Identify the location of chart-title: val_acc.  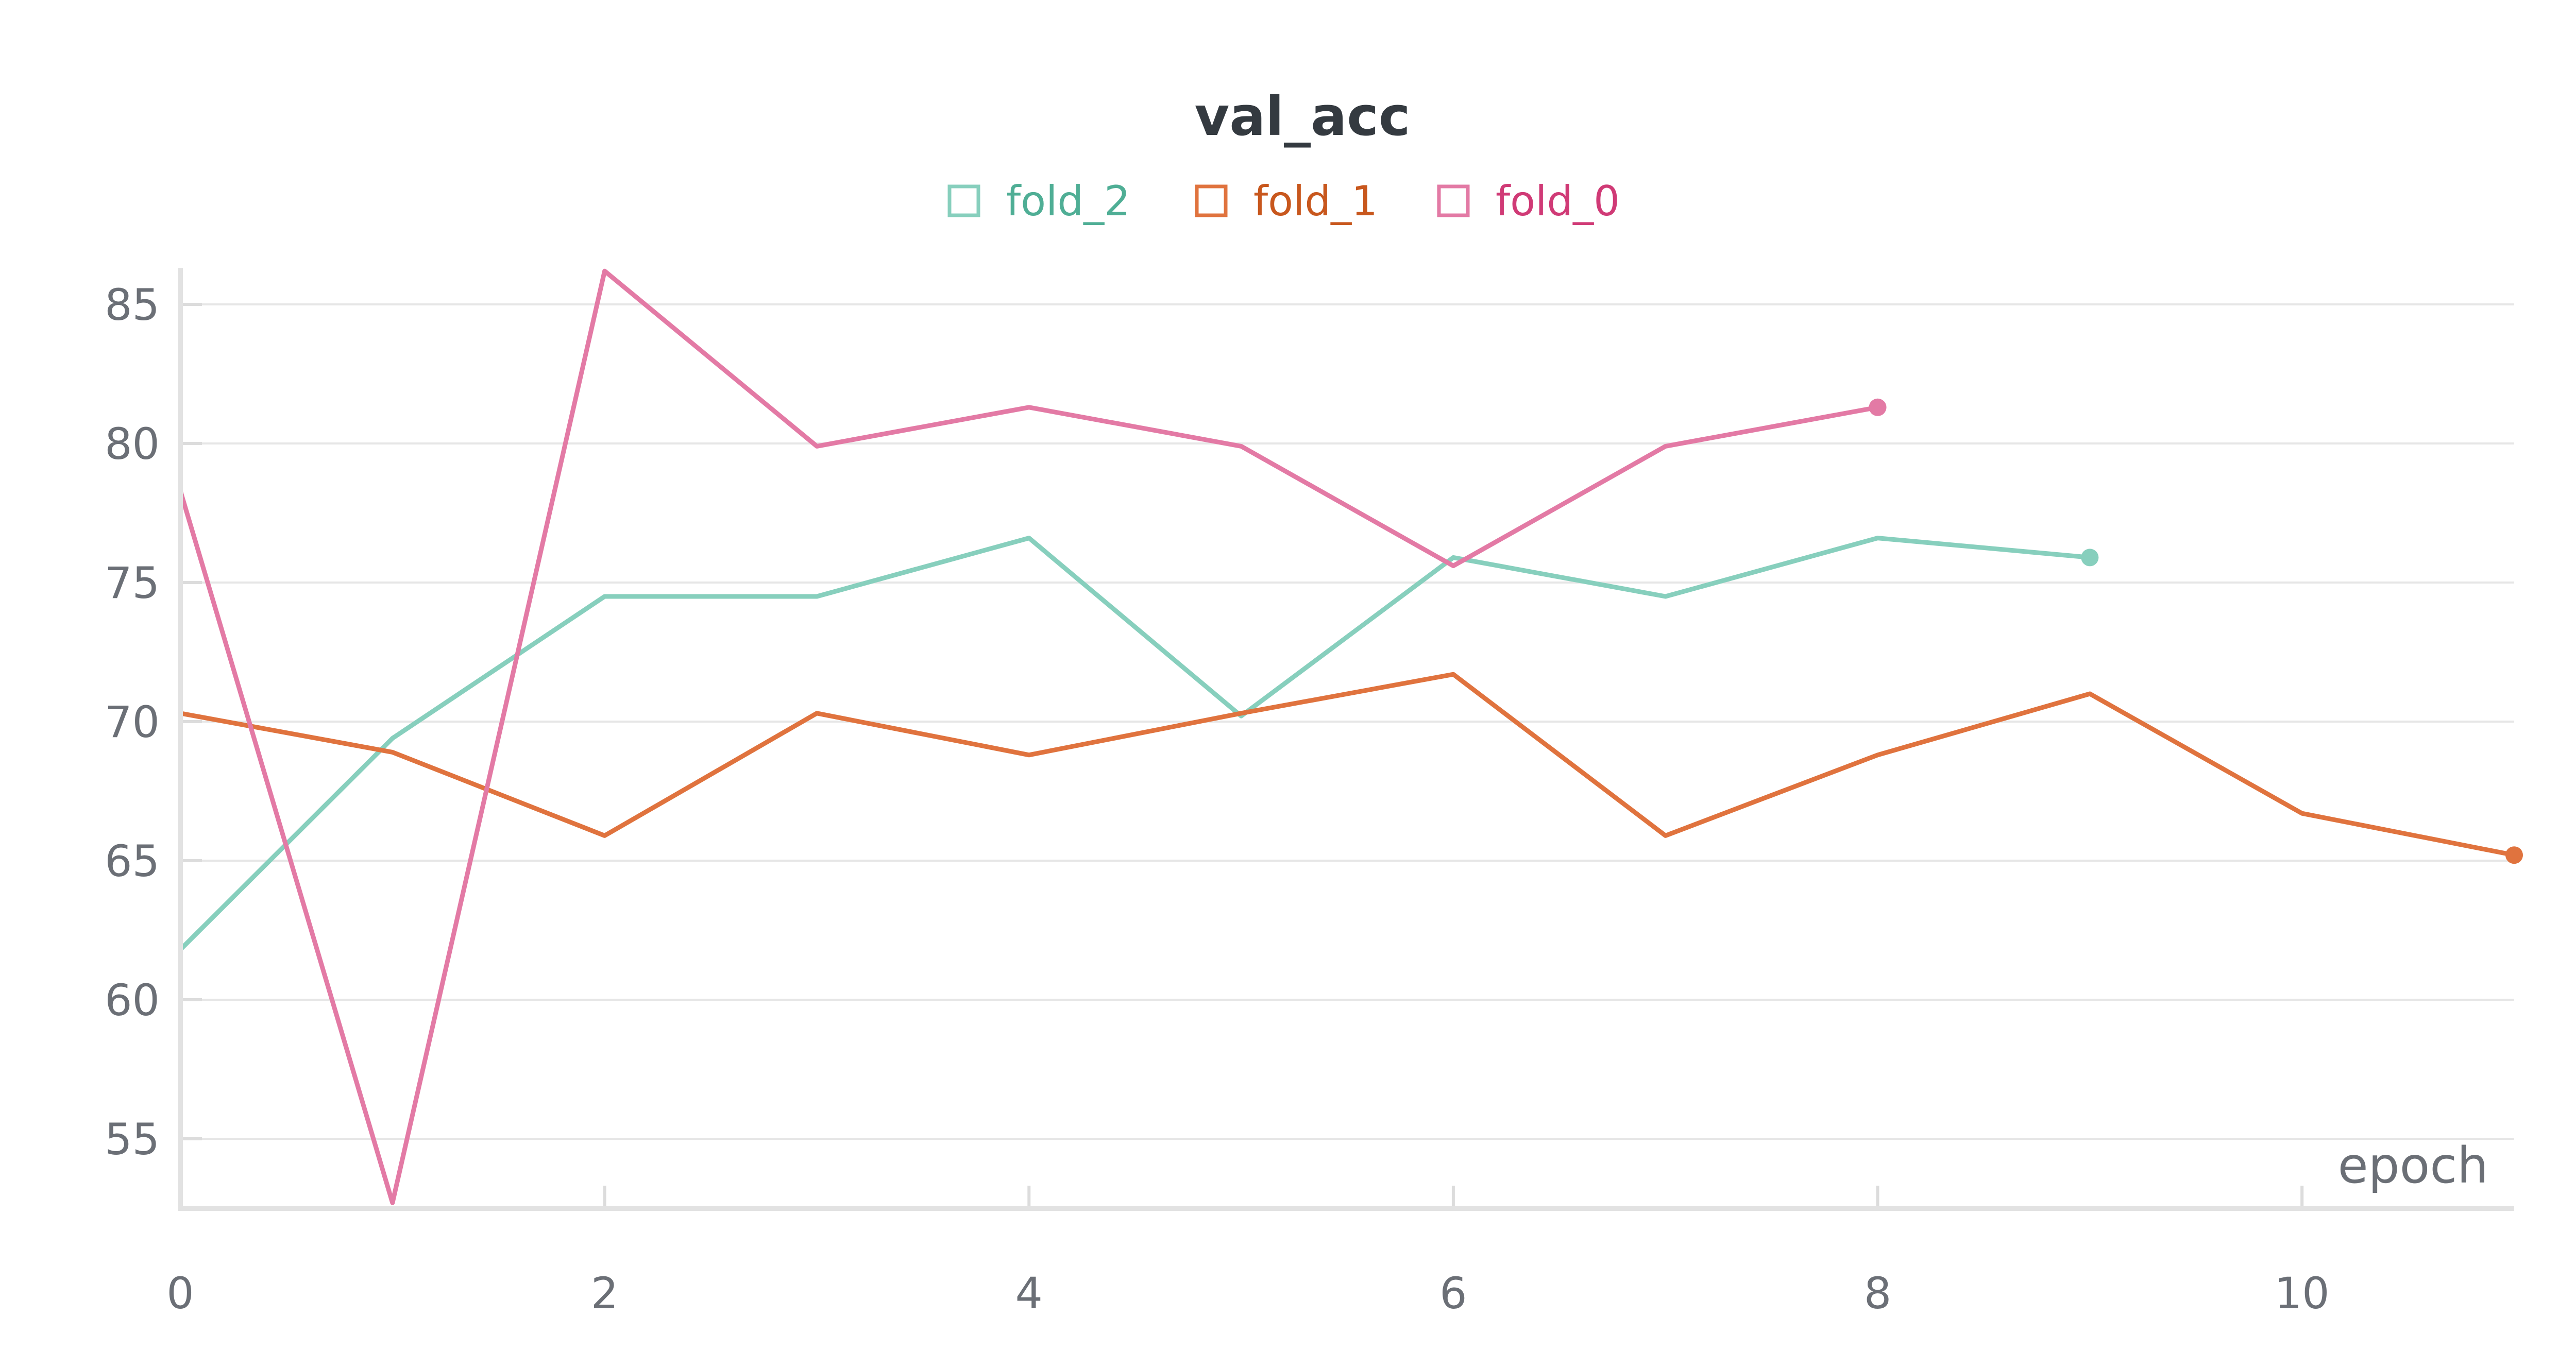
(1302, 116).